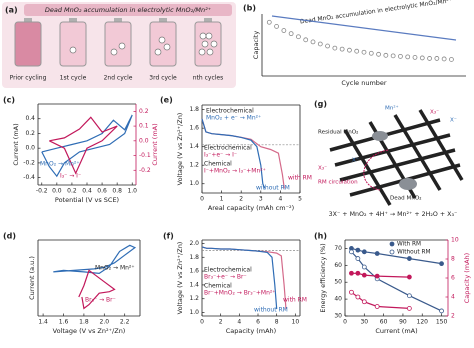 This screenshot has width=474, height=348. What do you see at coordinates (102, 191) in the screenshot?
I see `x-tick-label: 0.6` at bounding box center [102, 191].